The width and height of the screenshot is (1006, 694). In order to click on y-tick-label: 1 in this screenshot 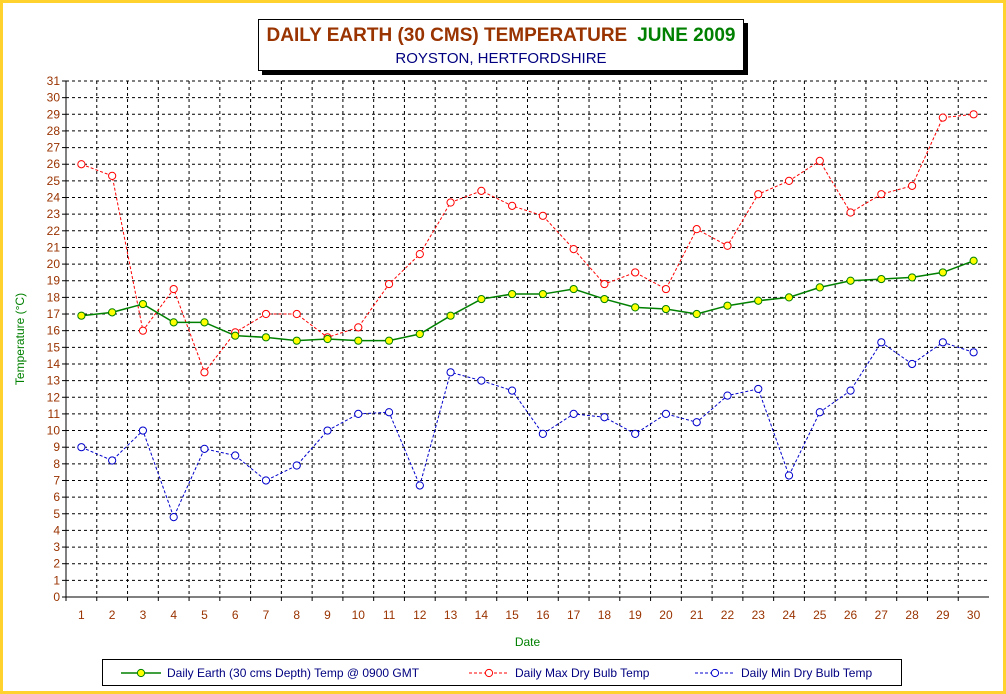, I will do `click(56, 580)`.